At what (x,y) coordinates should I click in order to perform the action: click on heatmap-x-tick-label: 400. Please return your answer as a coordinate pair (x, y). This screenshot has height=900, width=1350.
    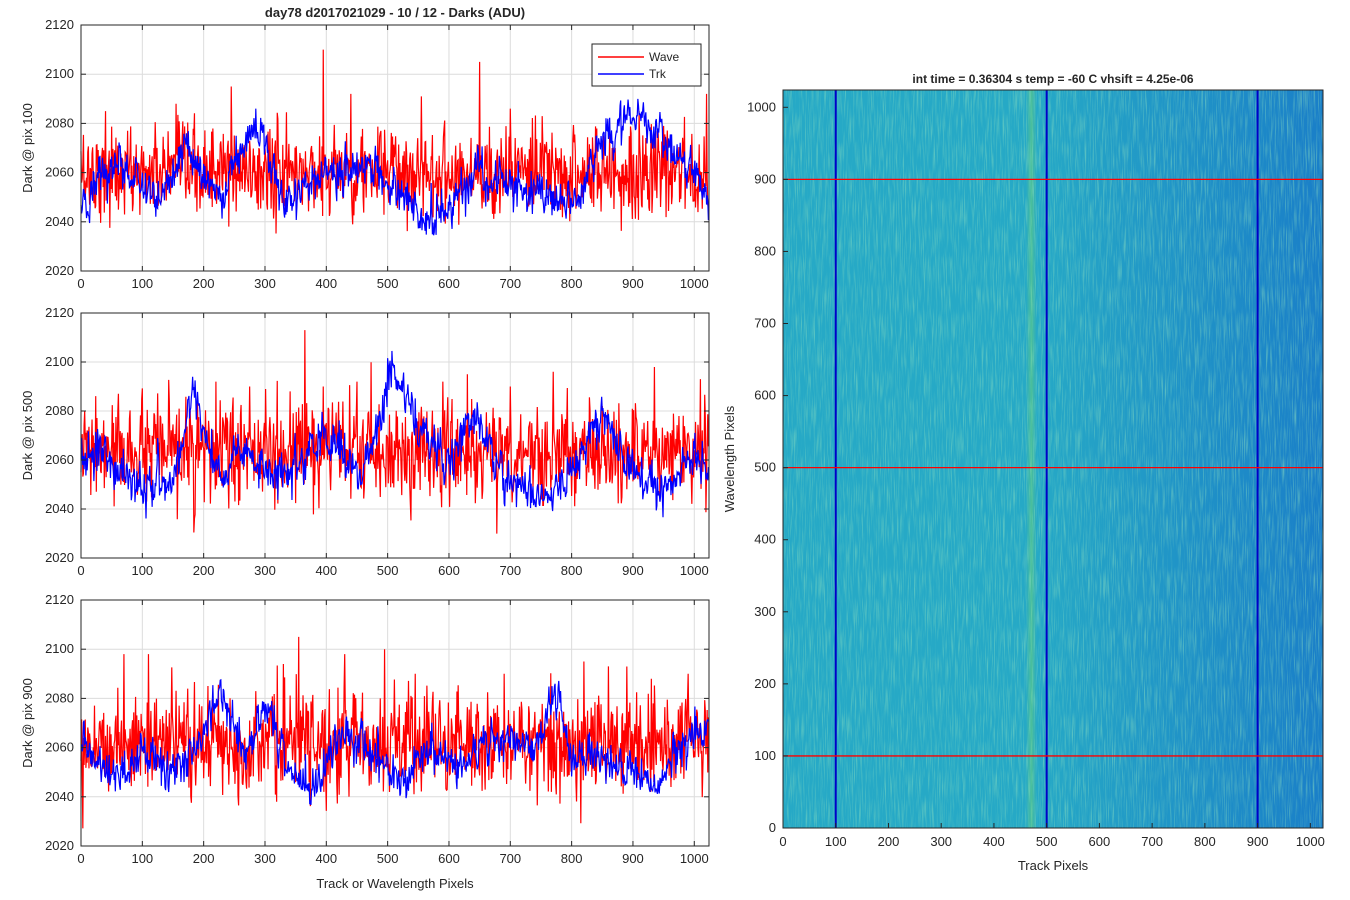
    Looking at the image, I should click on (994, 841).